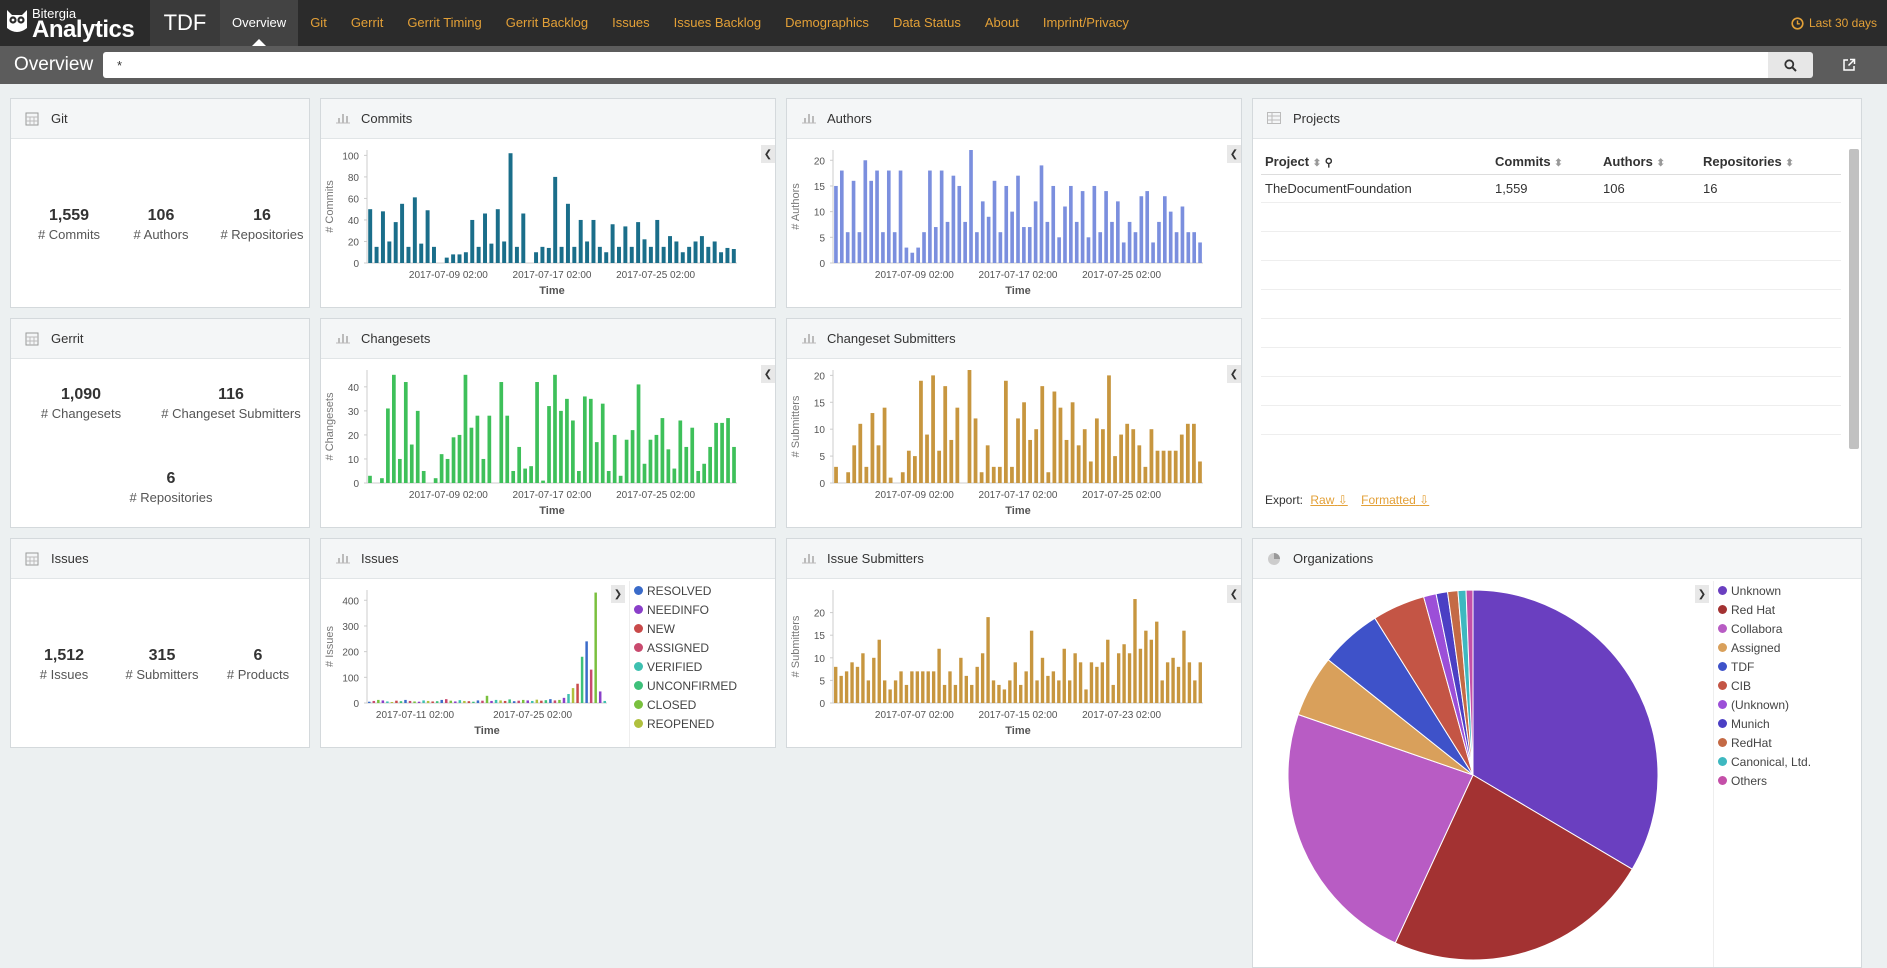 The image size is (1887, 968). What do you see at coordinates (1649, 162) in the screenshot?
I see `column-header-authors: Authors ⬍` at bounding box center [1649, 162].